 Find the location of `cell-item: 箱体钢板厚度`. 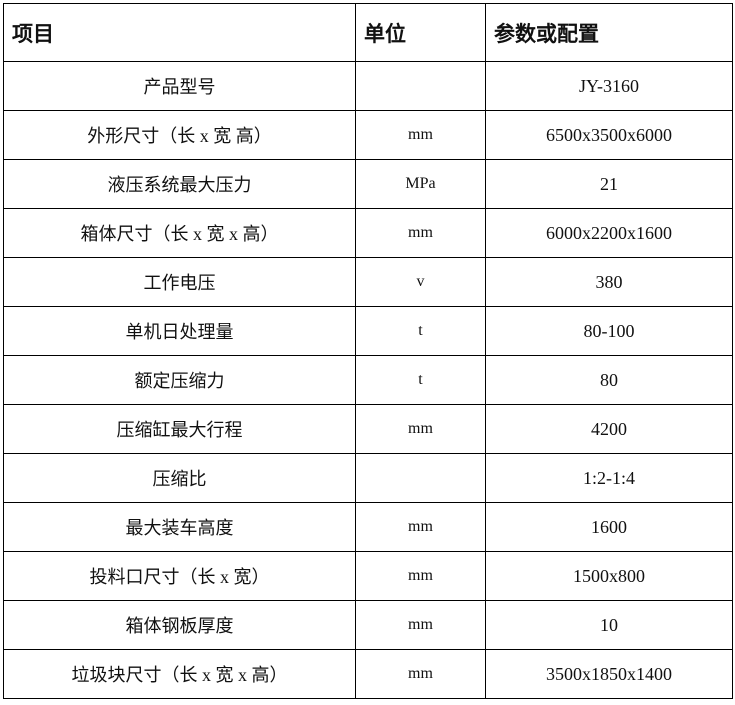

cell-item: 箱体钢板厚度 is located at coordinates (179, 625).